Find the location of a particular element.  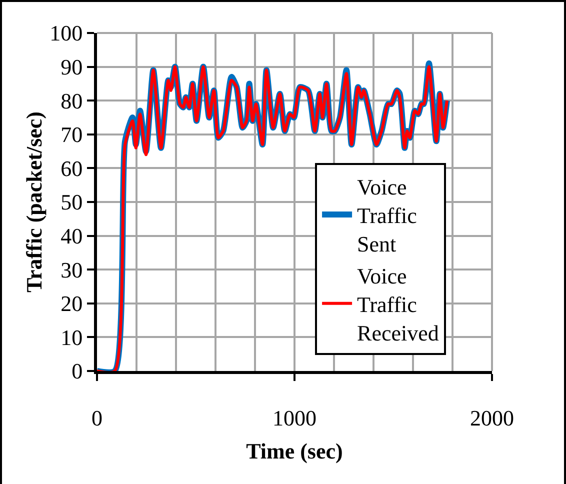

y-tick-label: 80 is located at coordinates (71, 101).